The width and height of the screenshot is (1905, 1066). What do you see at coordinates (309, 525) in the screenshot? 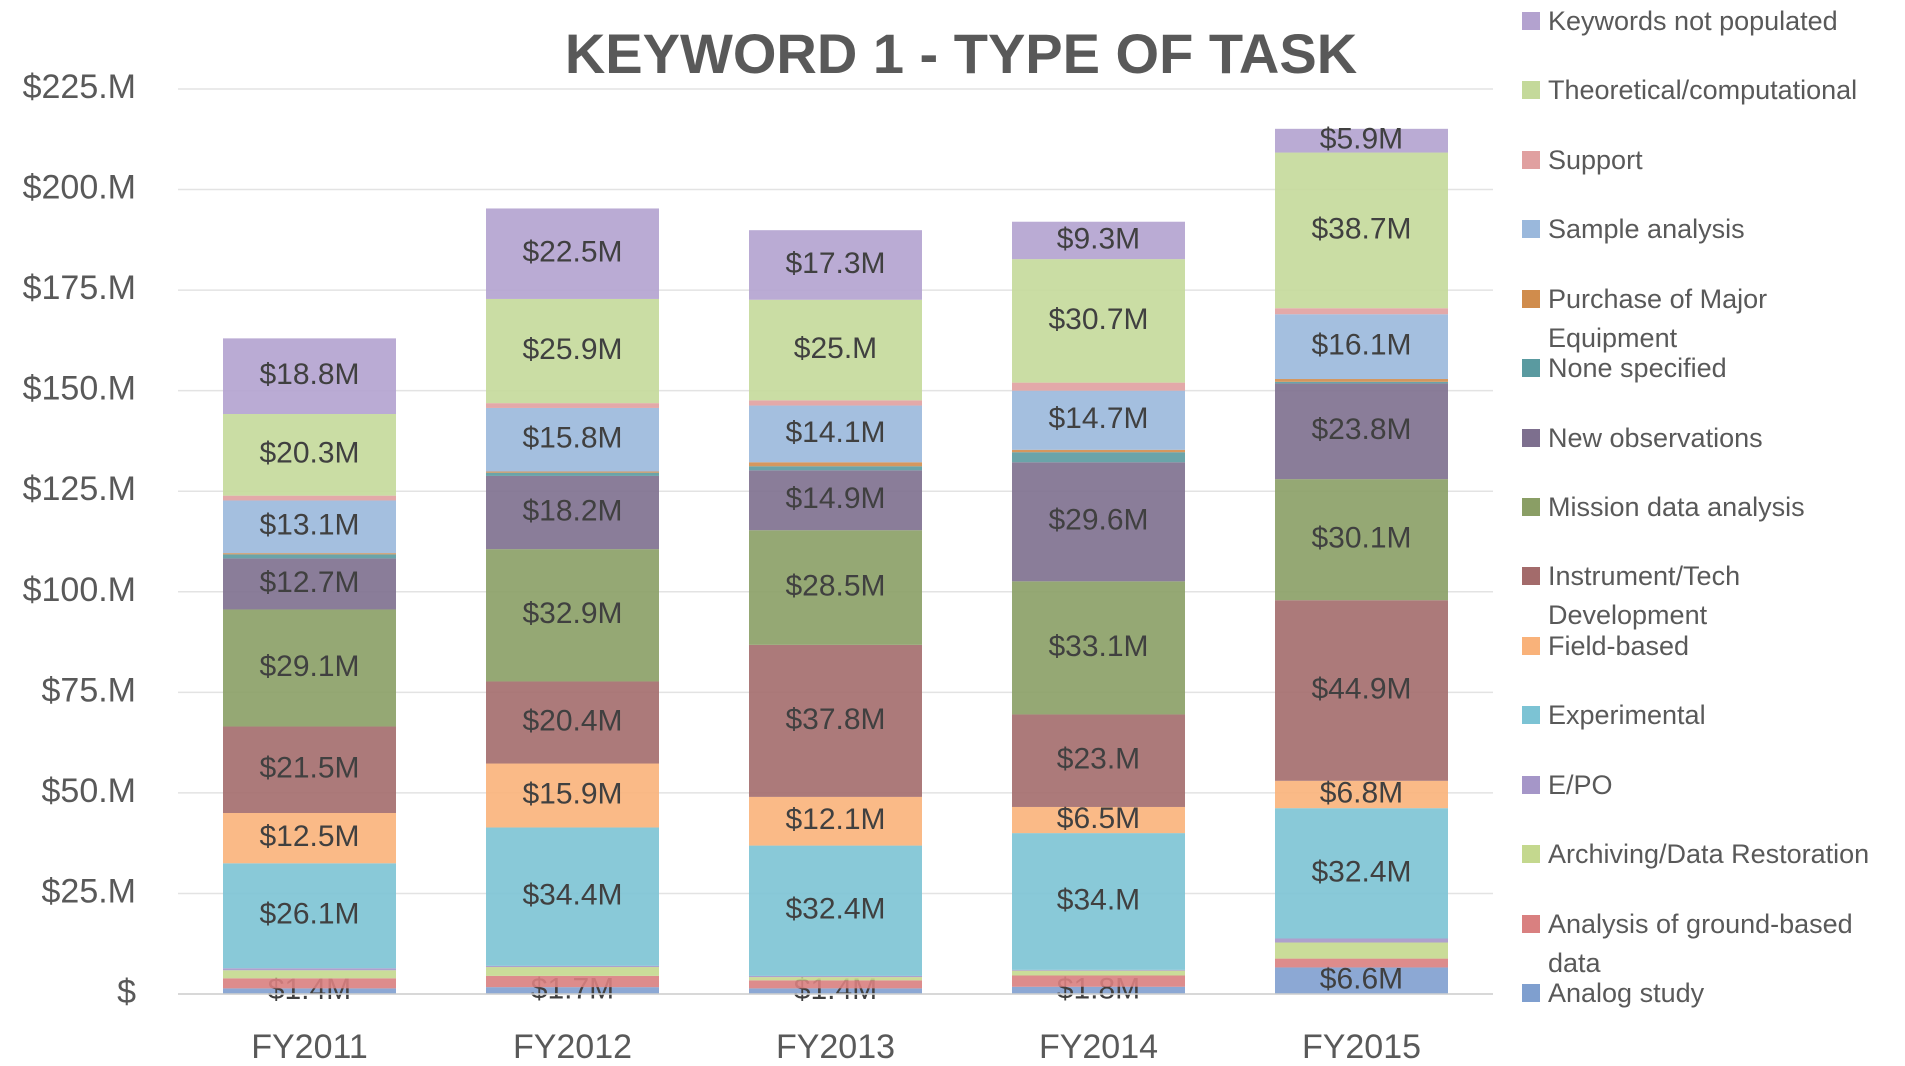
I see `data-label: $13.1M` at bounding box center [309, 525].